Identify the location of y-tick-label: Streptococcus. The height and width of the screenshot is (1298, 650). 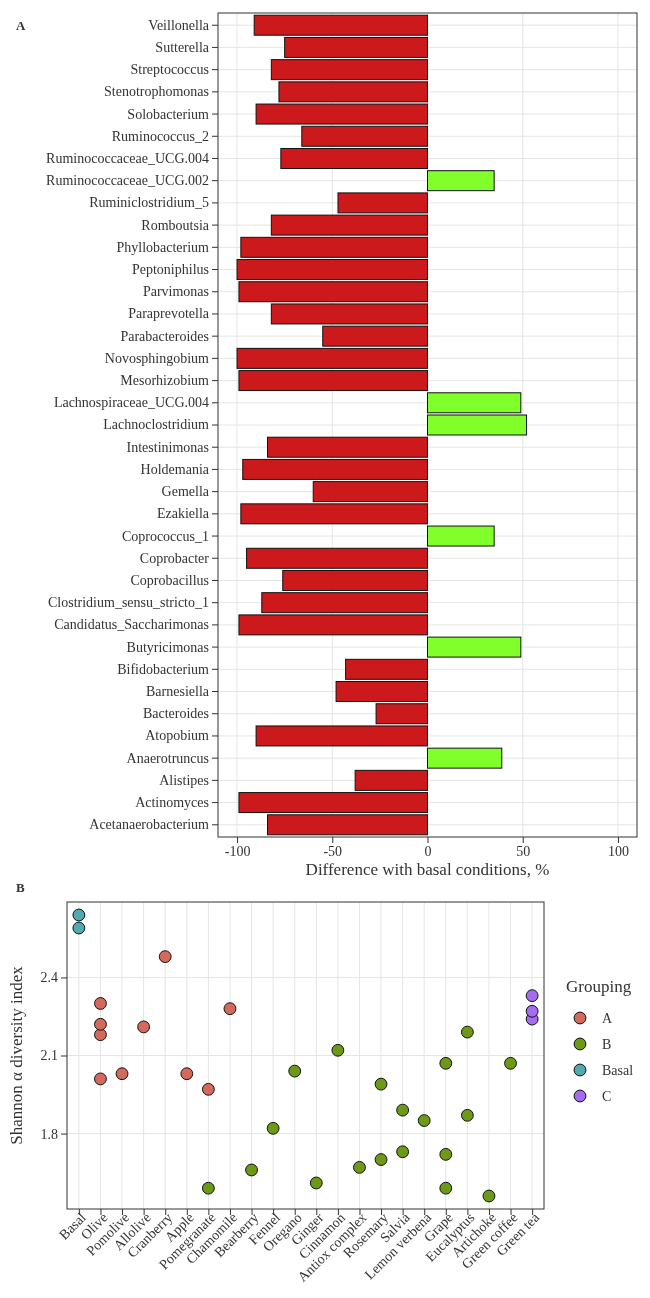
(169, 70).